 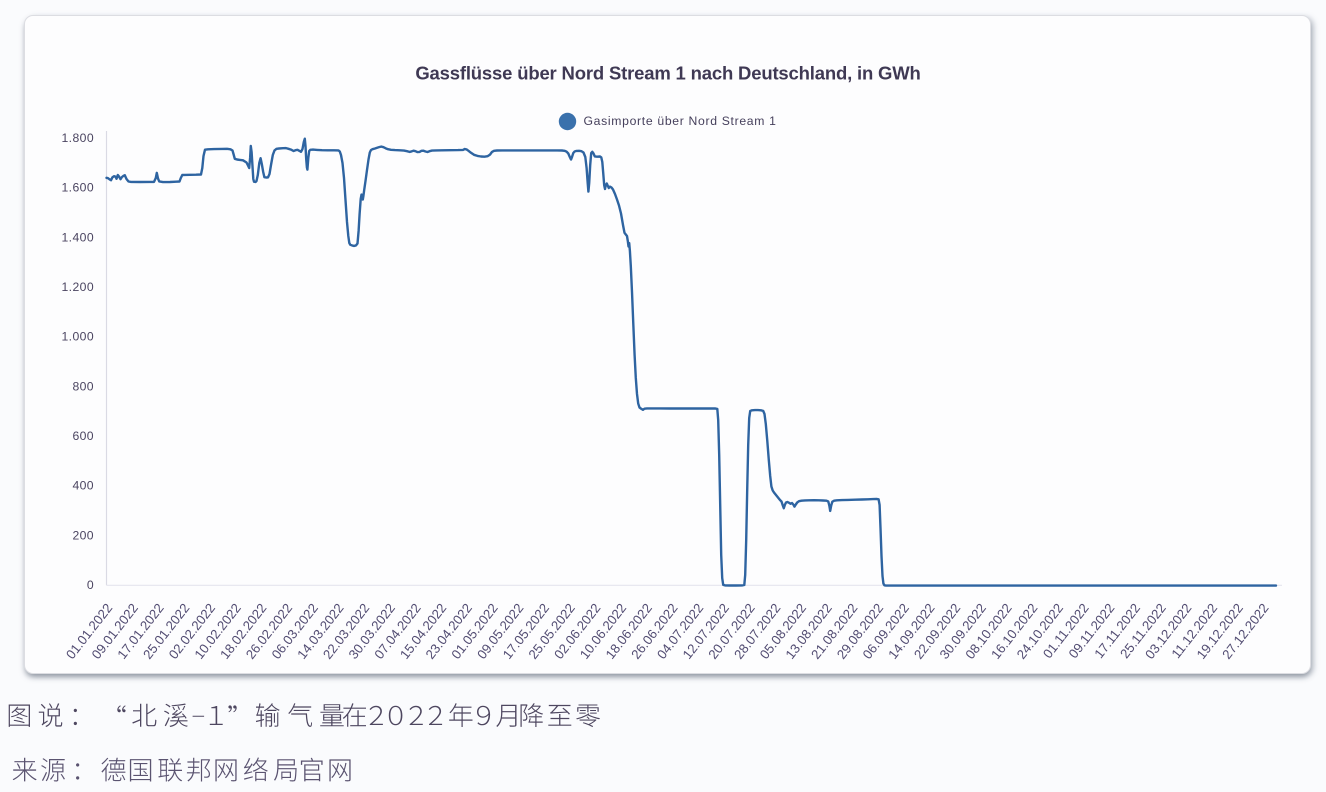 What do you see at coordinates (78, 237) in the screenshot?
I see `svg-text: 1.400` at bounding box center [78, 237].